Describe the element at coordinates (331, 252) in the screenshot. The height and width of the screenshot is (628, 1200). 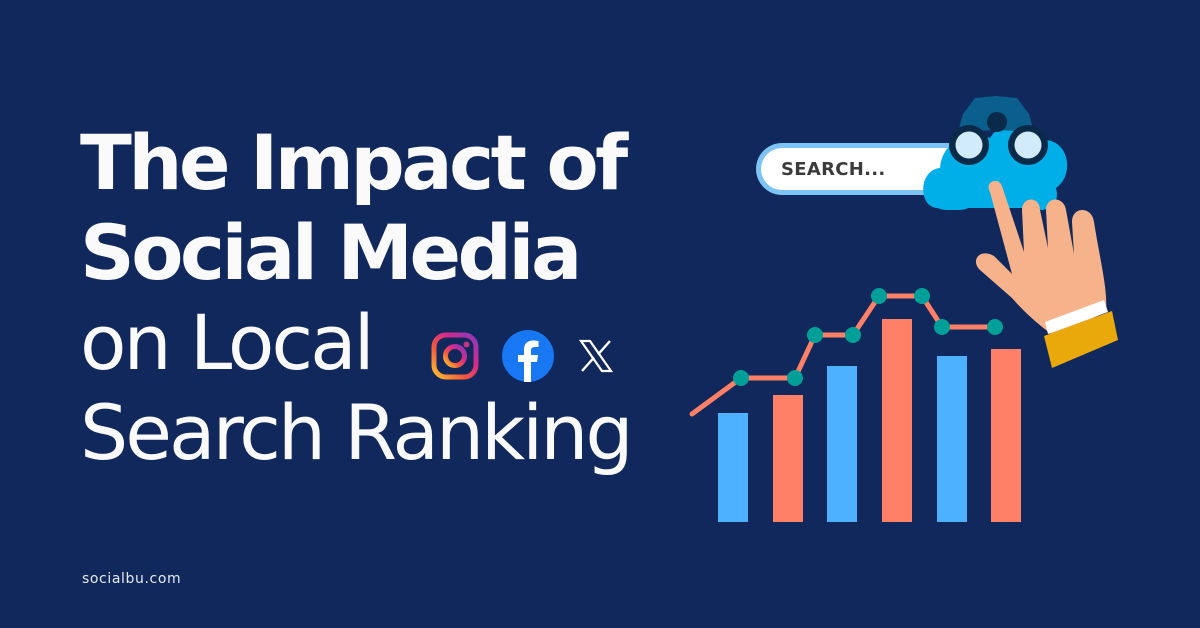
I see `headline-line-2: Social Media` at that location.